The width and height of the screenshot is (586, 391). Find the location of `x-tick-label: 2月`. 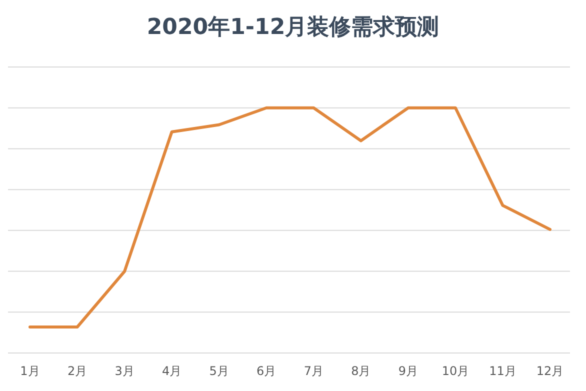

x-tick-label: 2月 is located at coordinates (77, 371).